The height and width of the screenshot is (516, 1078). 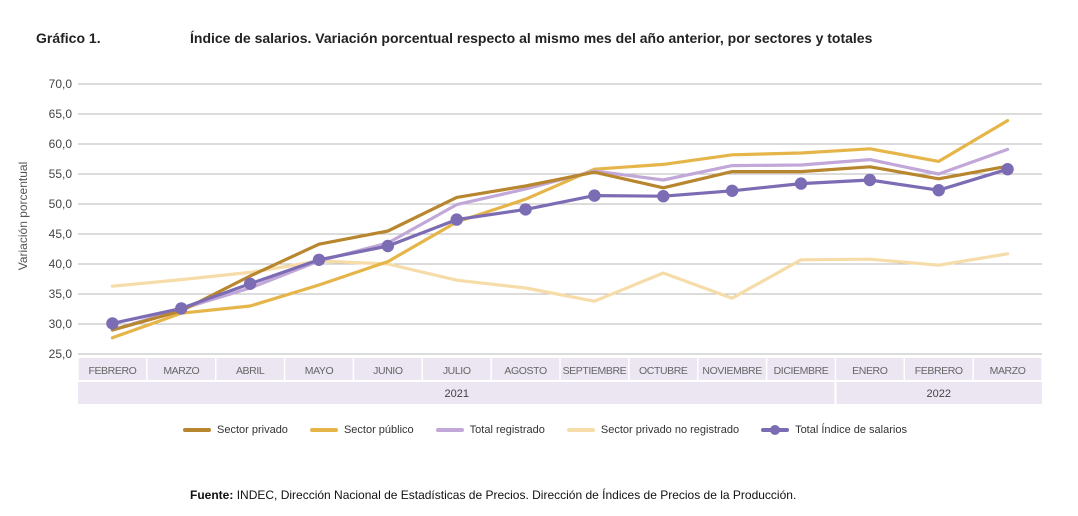 I want to click on legend-item: Sector público, so click(x=361, y=430).